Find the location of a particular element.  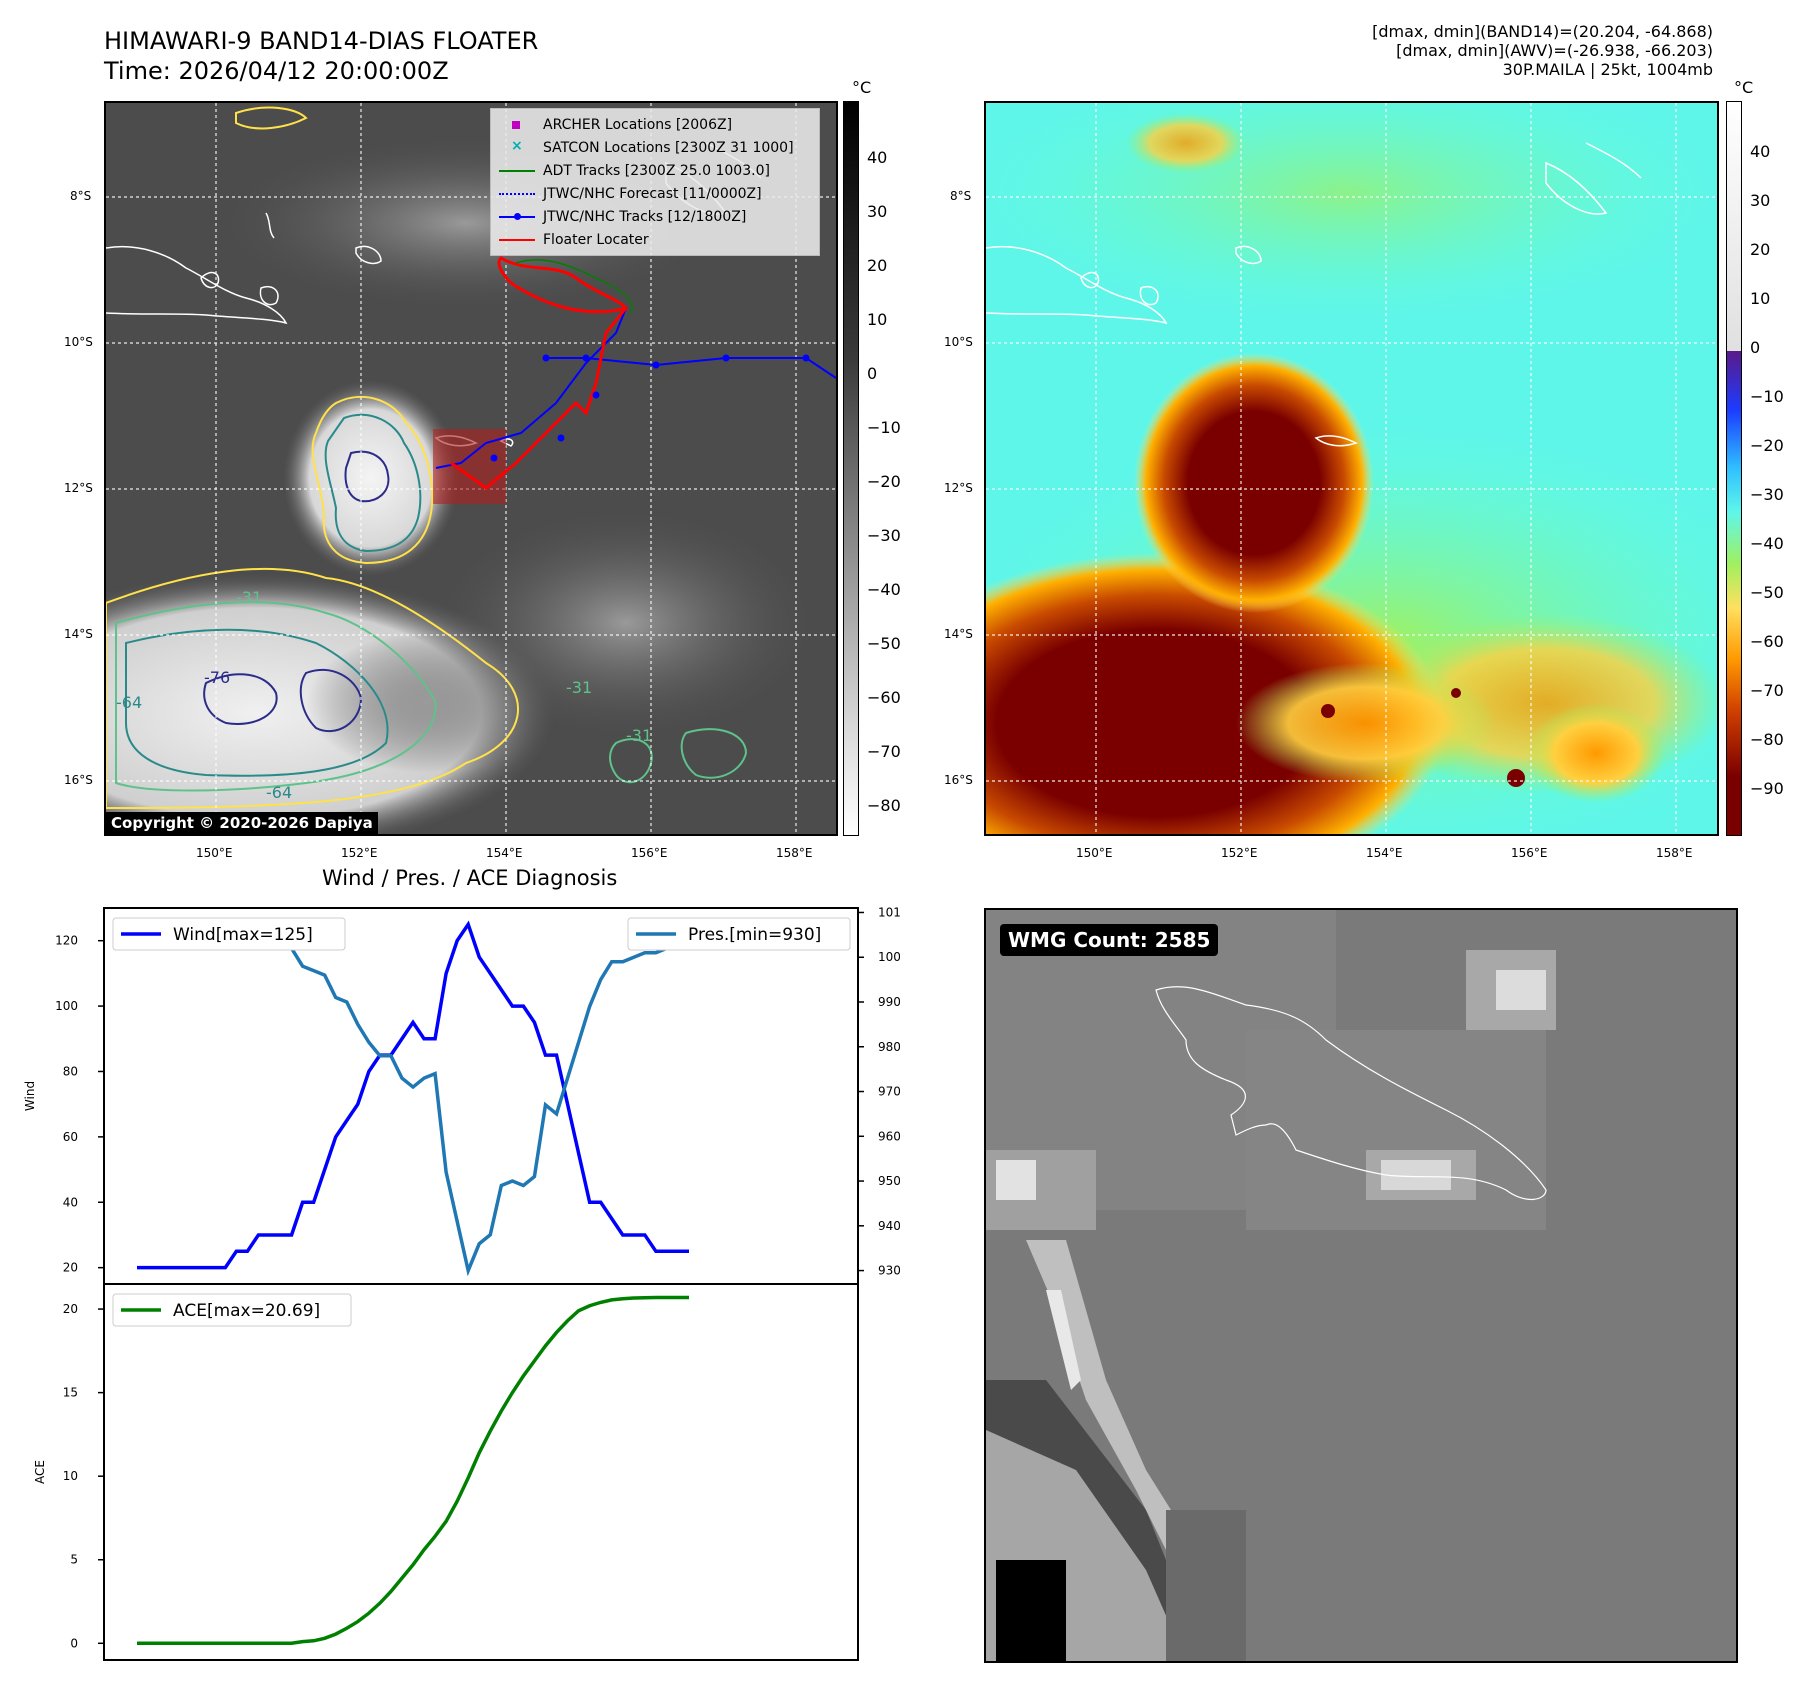

y-right-tick-label: 990 is located at coordinates (889, 1002).